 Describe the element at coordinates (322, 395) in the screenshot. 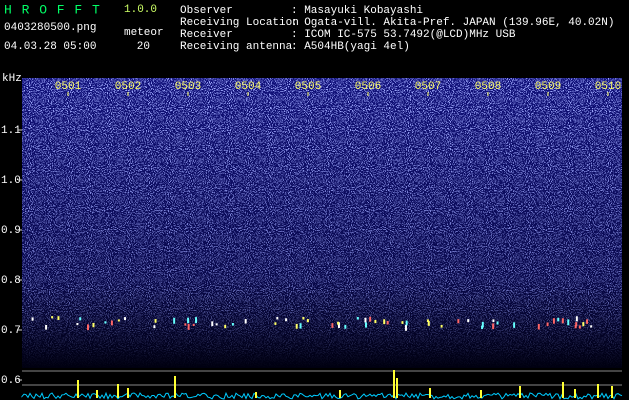

I see `baseline-trace` at that location.